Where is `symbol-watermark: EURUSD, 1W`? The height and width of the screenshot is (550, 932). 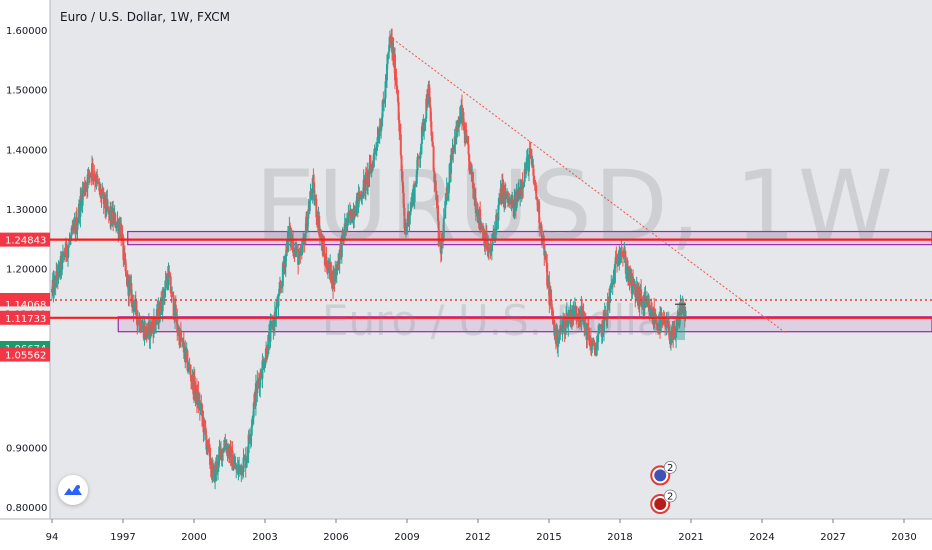 symbol-watermark: EURUSD, 1W is located at coordinates (575, 206).